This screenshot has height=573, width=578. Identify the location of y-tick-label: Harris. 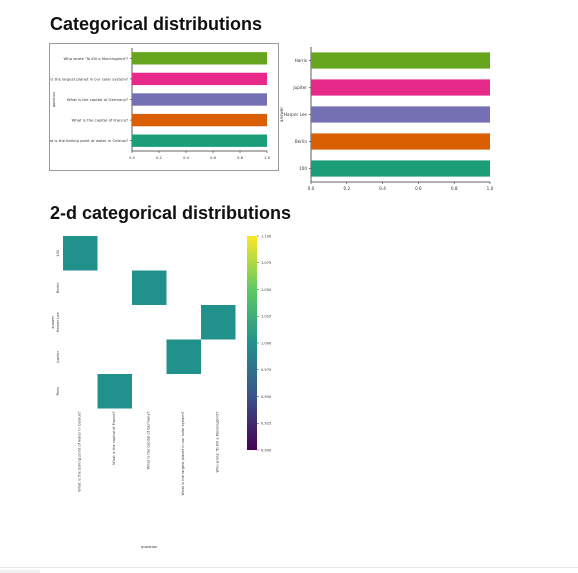
(301, 60).